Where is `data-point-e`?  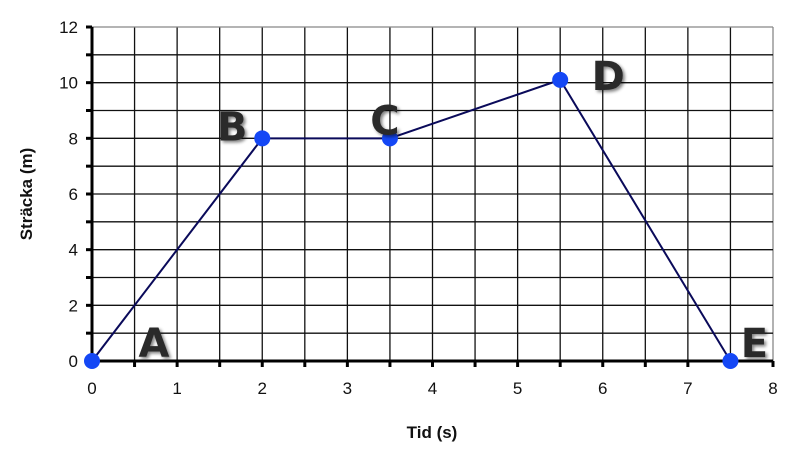
data-point-e is located at coordinates (730, 361).